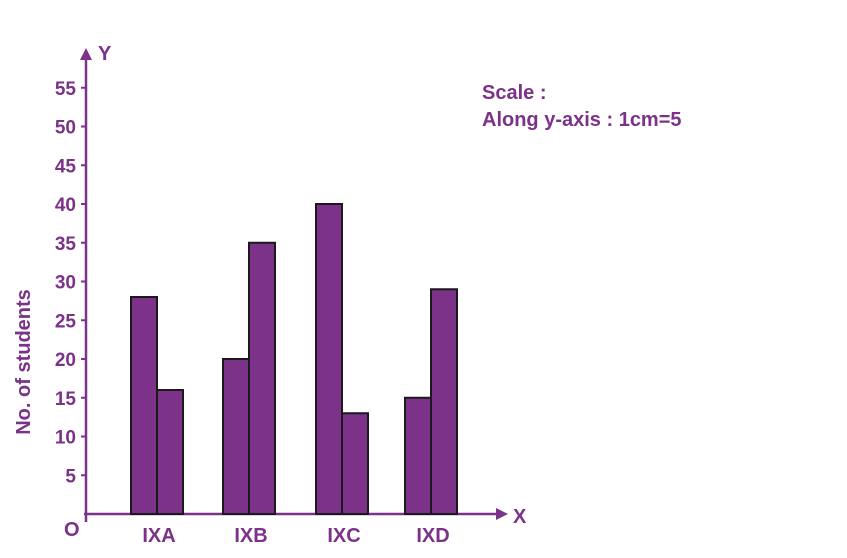 The width and height of the screenshot is (847, 558). What do you see at coordinates (70, 476) in the screenshot?
I see `y-tick-label: 5` at bounding box center [70, 476].